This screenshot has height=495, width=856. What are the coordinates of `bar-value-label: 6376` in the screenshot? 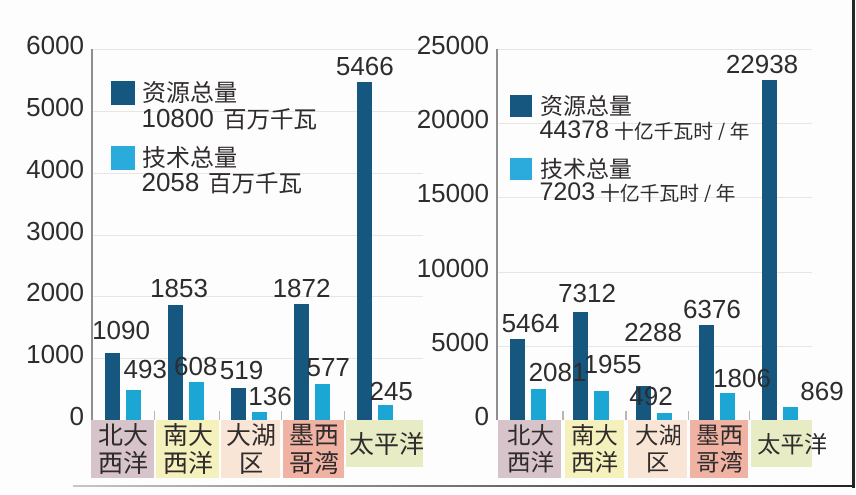 It's located at (711, 309).